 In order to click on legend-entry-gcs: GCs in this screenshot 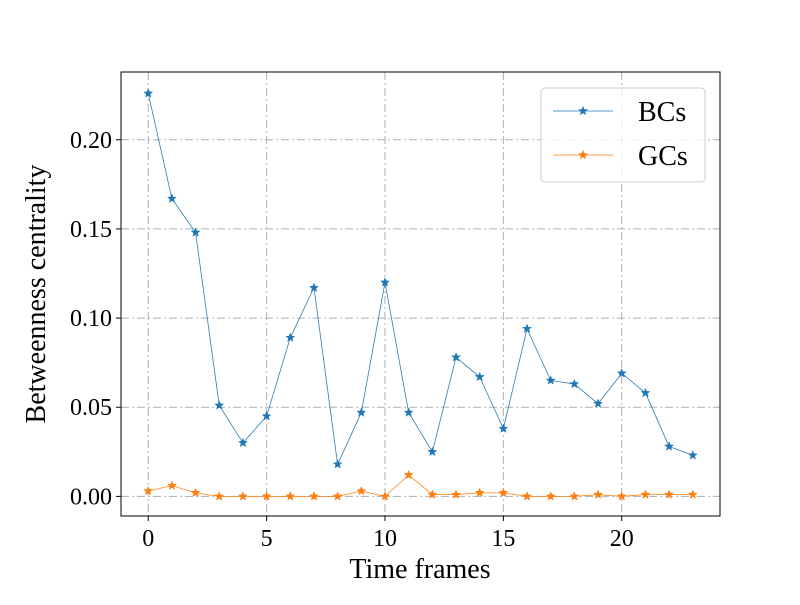, I will do `click(620, 156)`.